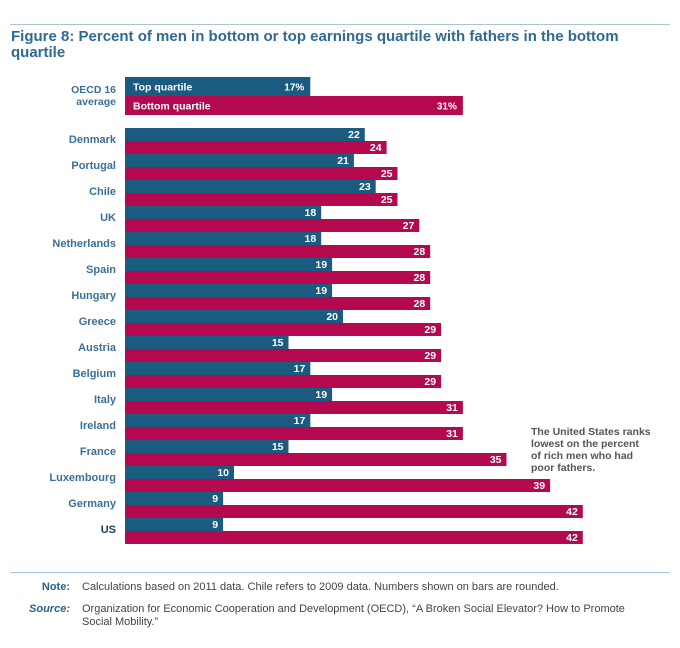 This screenshot has height=648, width=680. Describe the element at coordinates (102, 192) in the screenshot. I see `category-label: Chile` at that location.